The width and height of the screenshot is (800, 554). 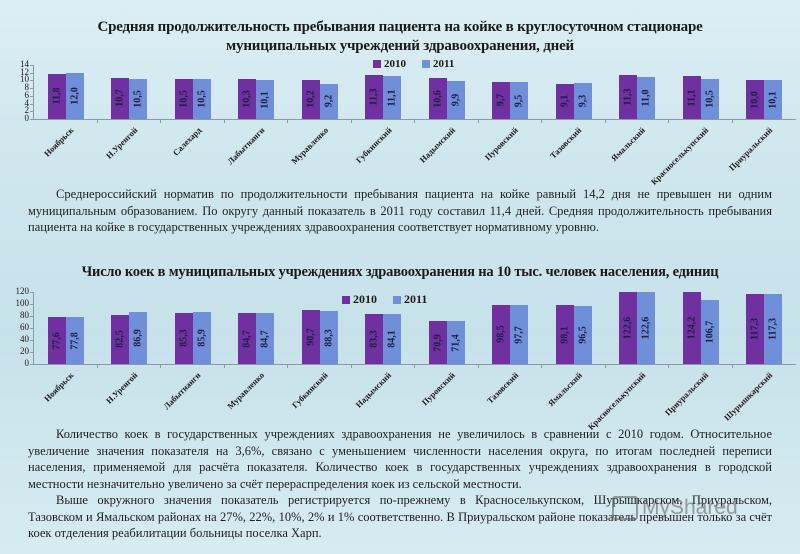 I want to click on bar-2011: 10,1, so click(x=265, y=99).